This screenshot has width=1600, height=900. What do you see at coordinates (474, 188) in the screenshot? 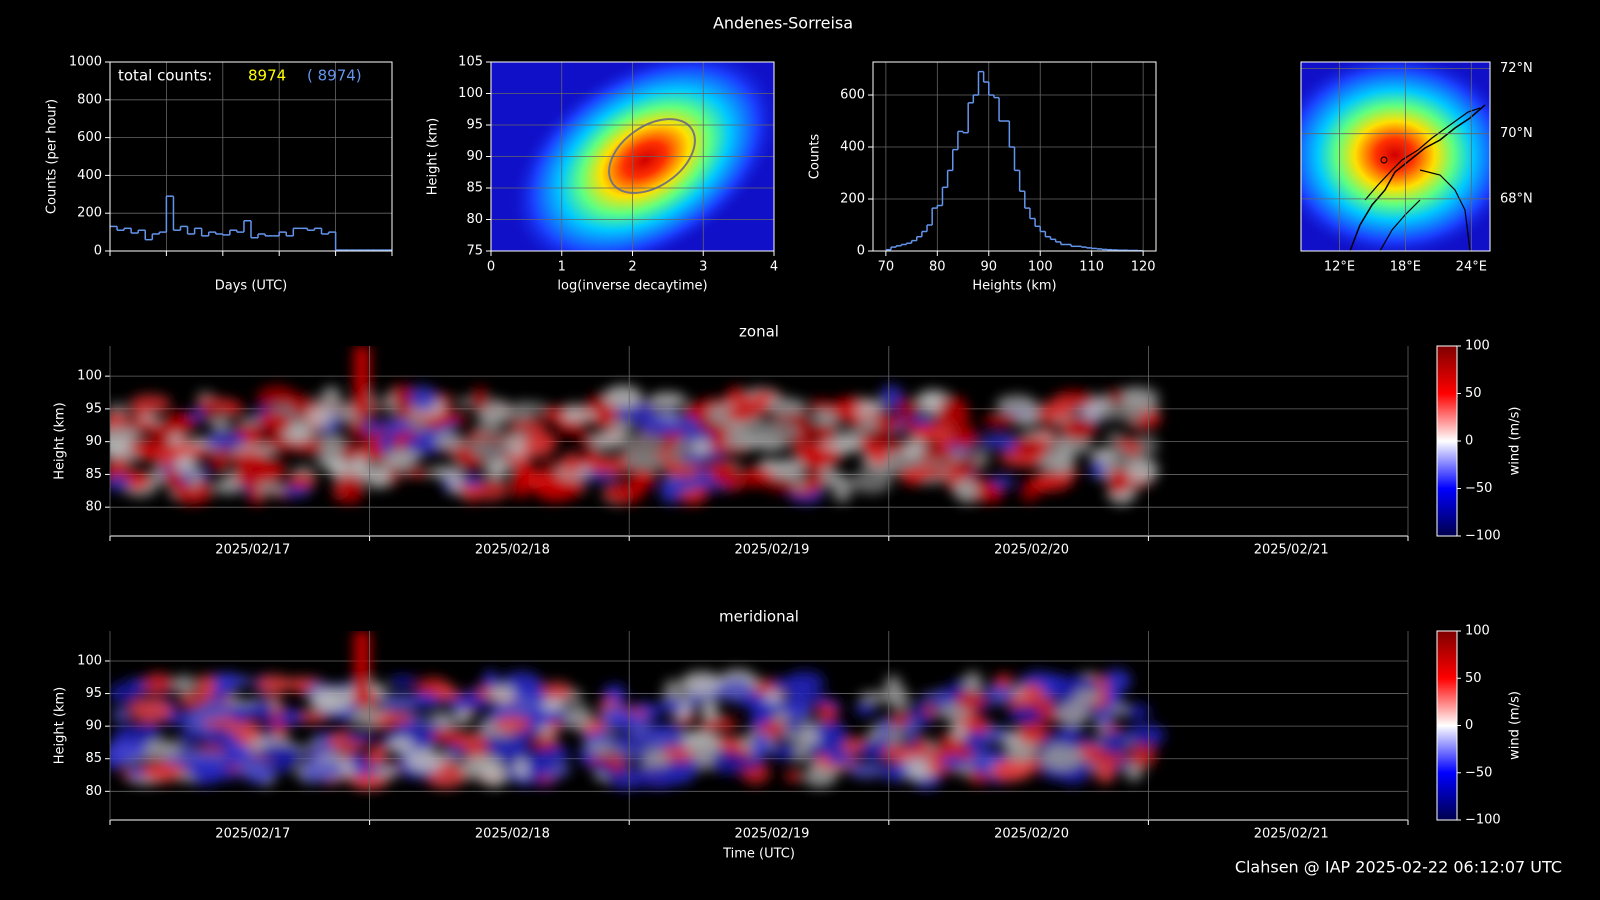
I see `y-tick-label: 85` at bounding box center [474, 188].